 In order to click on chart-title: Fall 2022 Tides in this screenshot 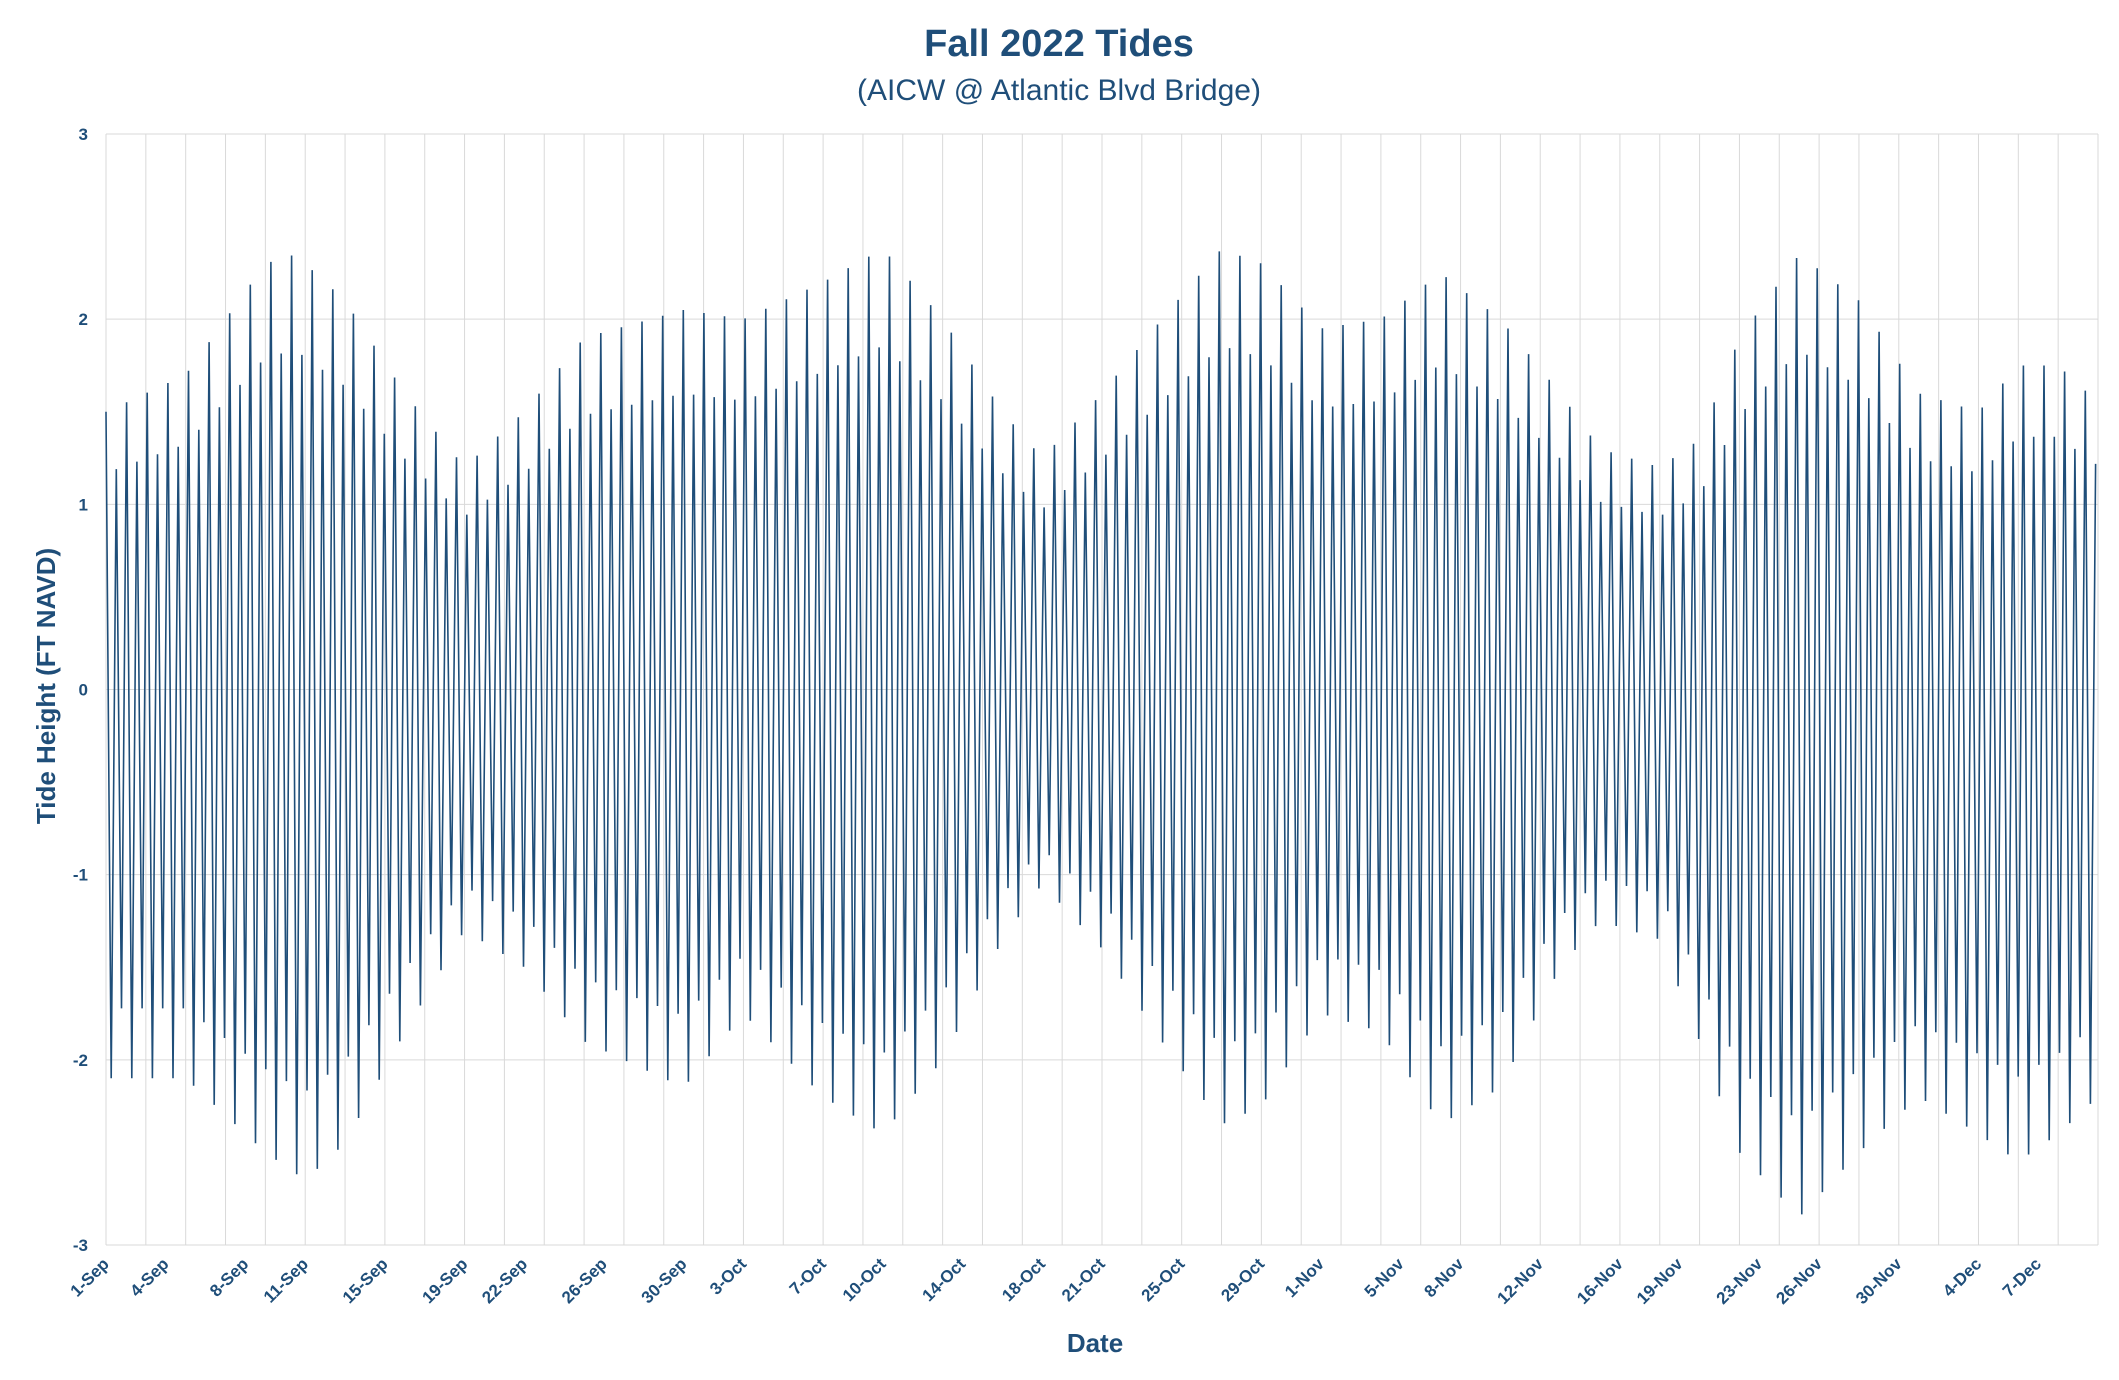, I will do `click(1059, 44)`.